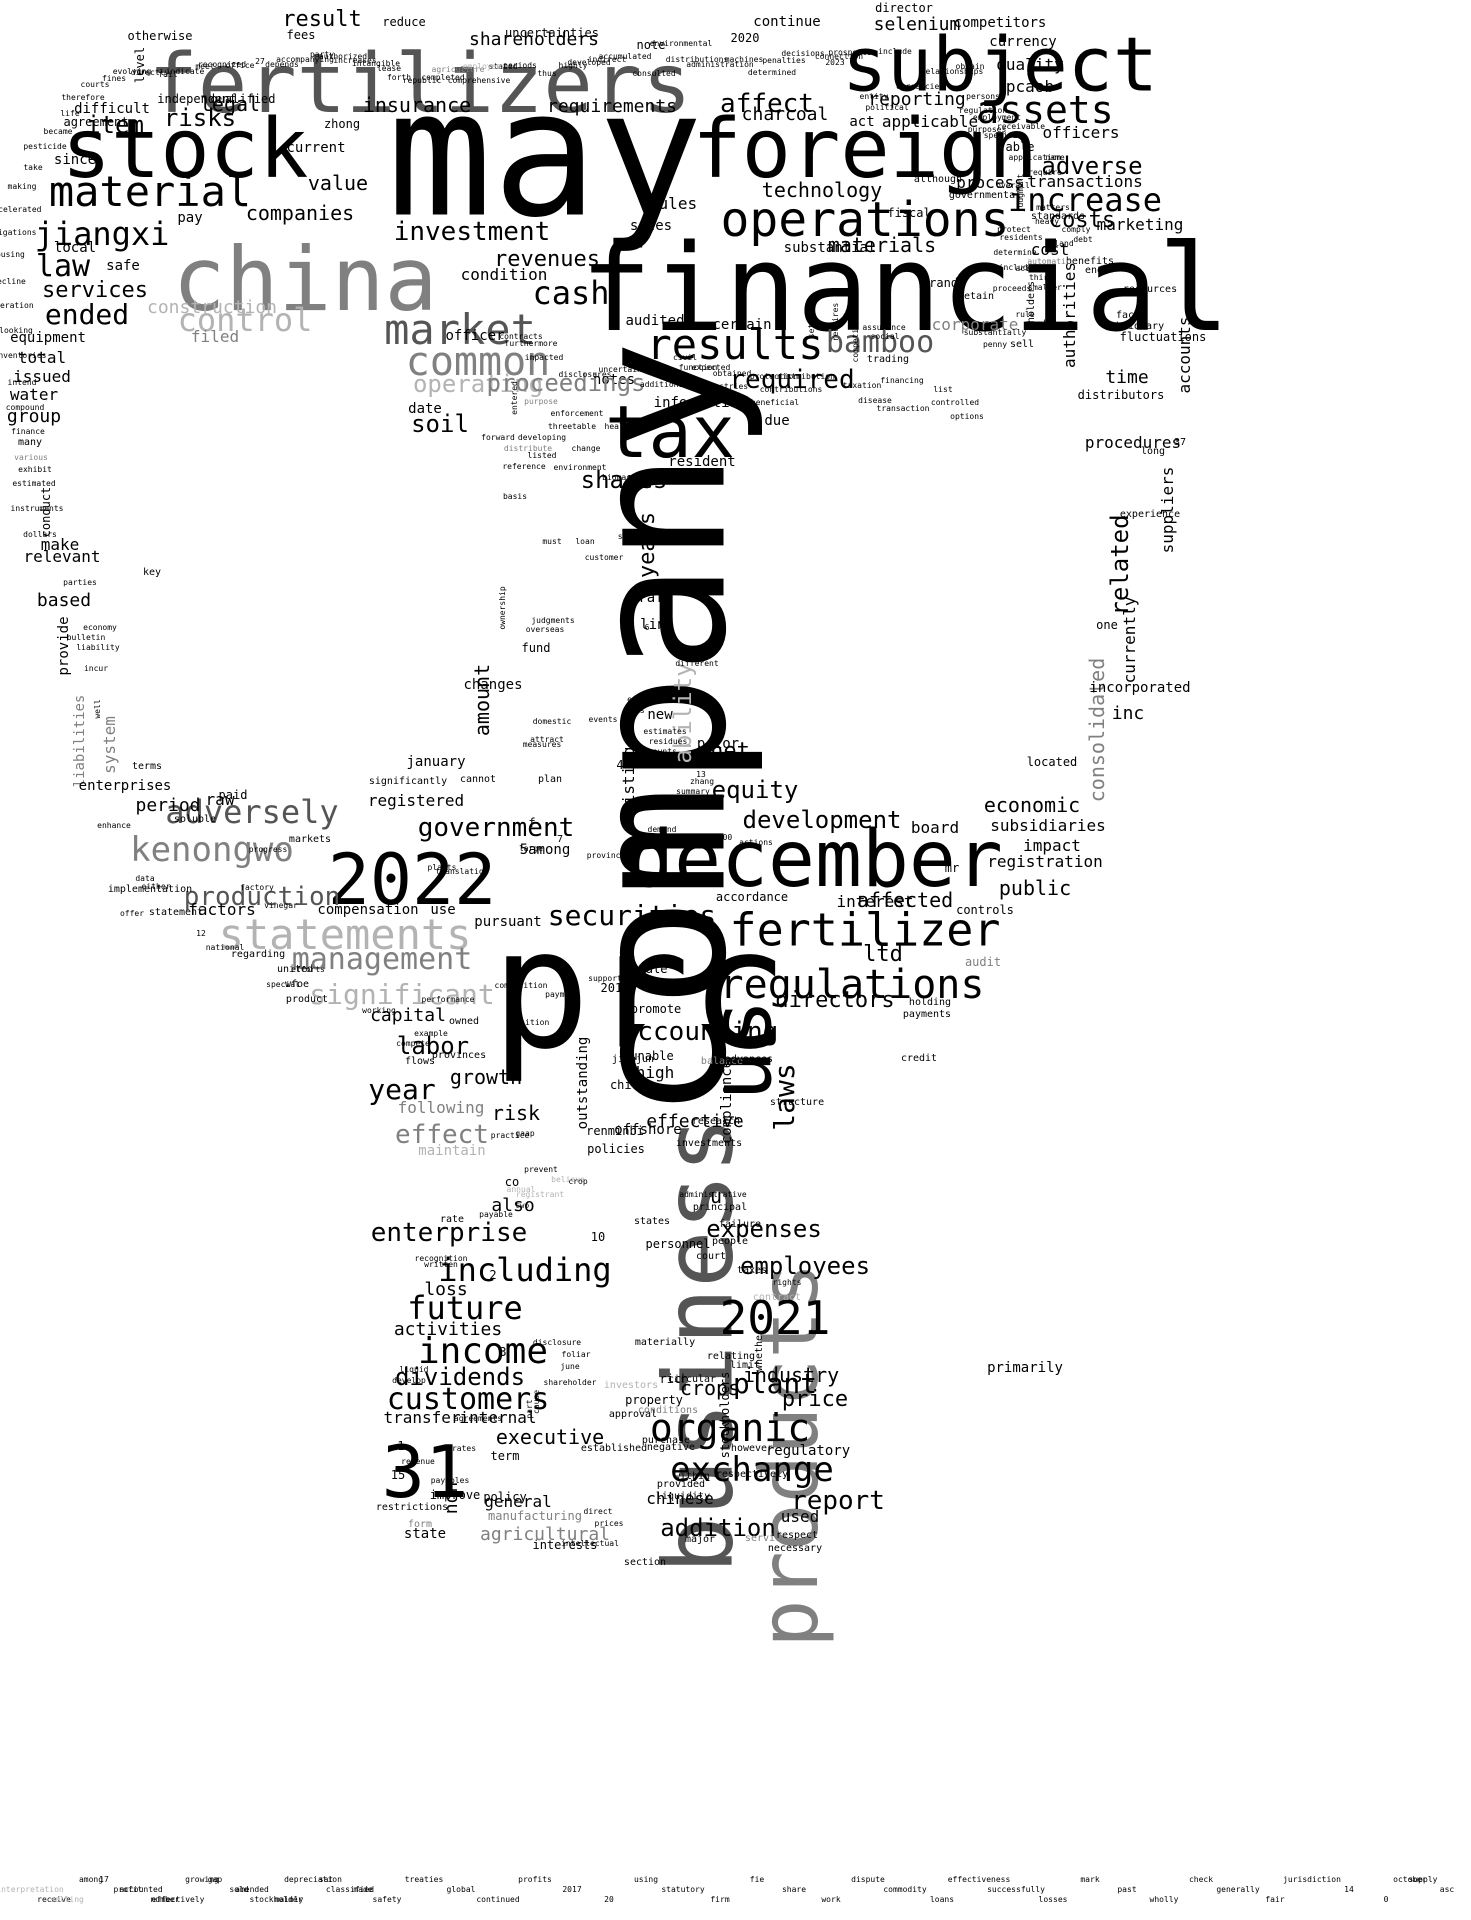 The image size is (1471, 1920). What do you see at coordinates (884, 327) in the screenshot?
I see `word-assurance: assurance` at bounding box center [884, 327].